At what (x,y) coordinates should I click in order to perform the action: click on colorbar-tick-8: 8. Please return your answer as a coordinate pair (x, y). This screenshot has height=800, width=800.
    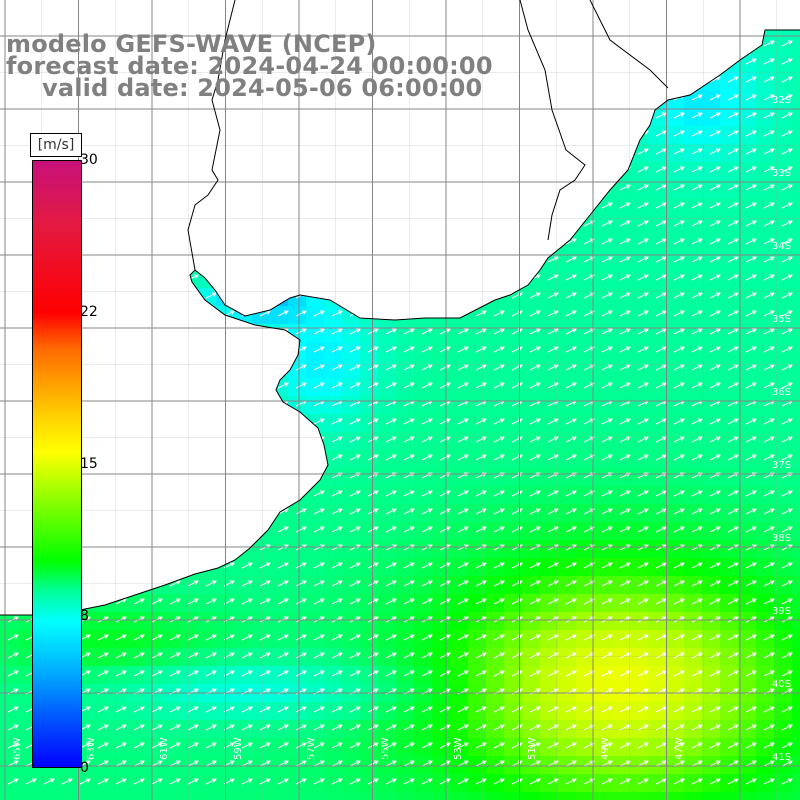
    Looking at the image, I should click on (84, 616).